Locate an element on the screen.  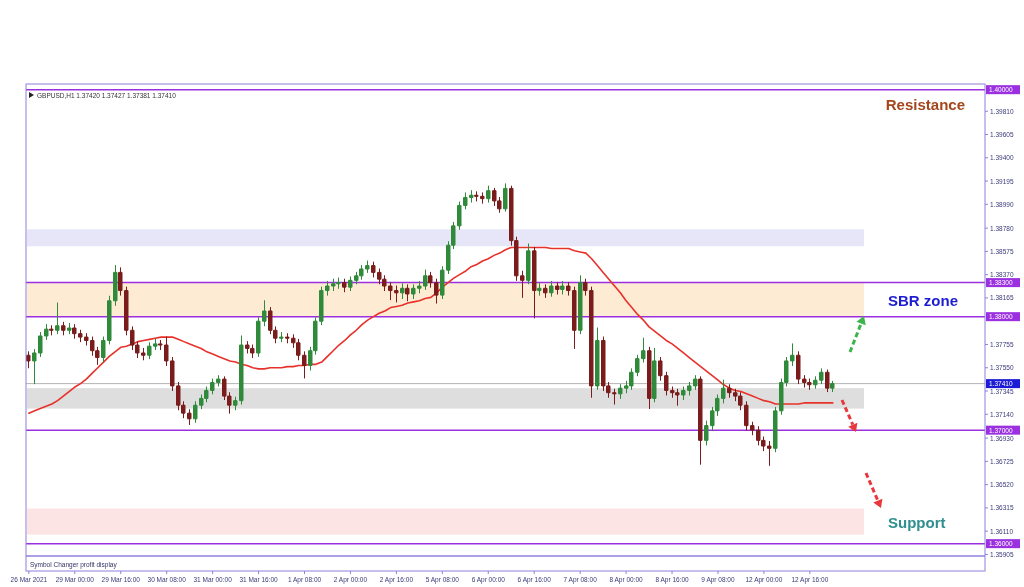
band-label: SBR zone is located at coordinates (923, 300).